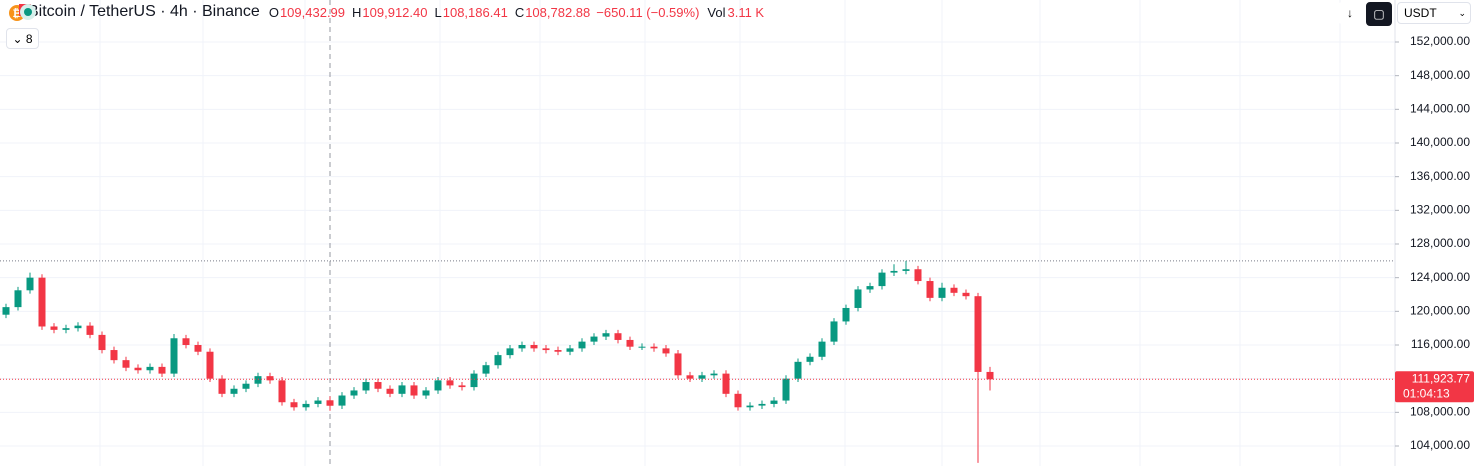  Describe the element at coordinates (1440, 412) in the screenshot. I see `y-tick-label: 108,000.00` at that location.